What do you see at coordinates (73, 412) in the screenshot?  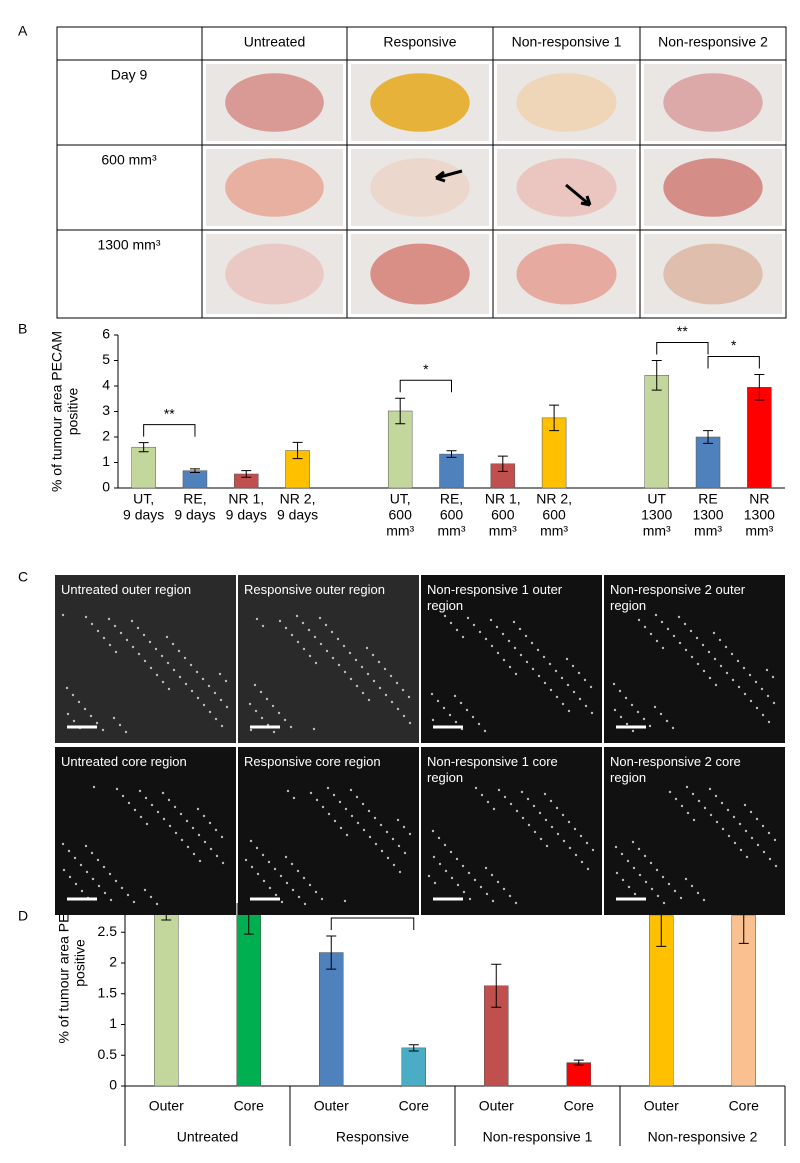 I see `y-axis-label: positive` at bounding box center [73, 412].